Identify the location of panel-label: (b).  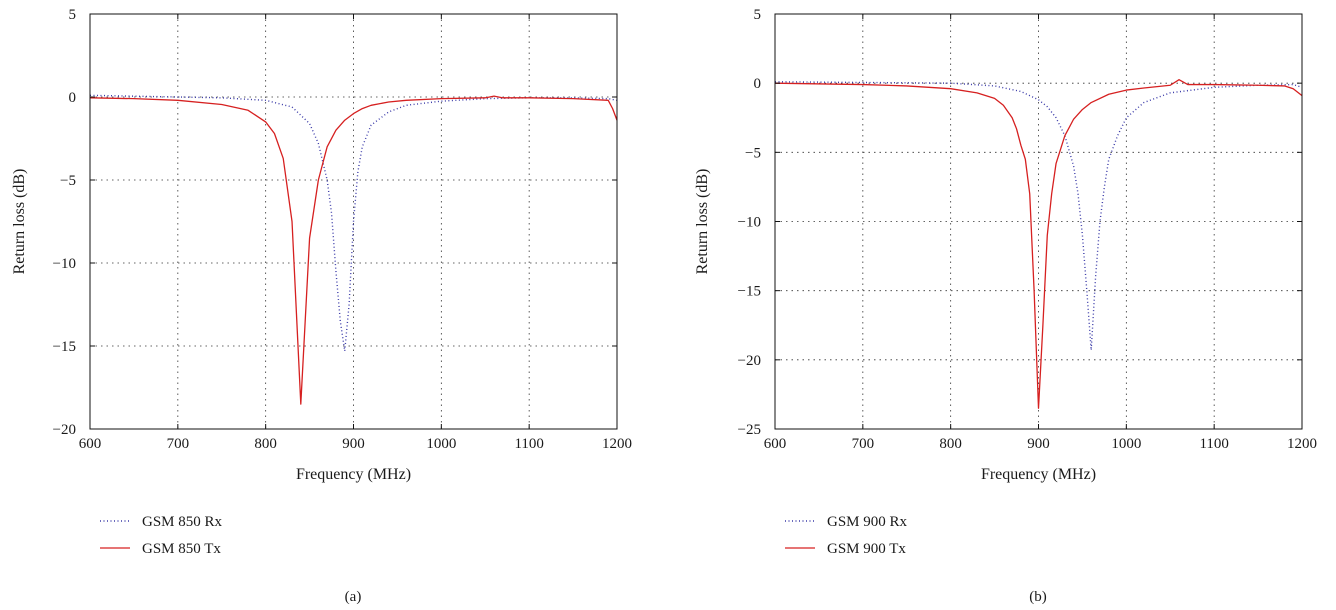
(1038, 597).